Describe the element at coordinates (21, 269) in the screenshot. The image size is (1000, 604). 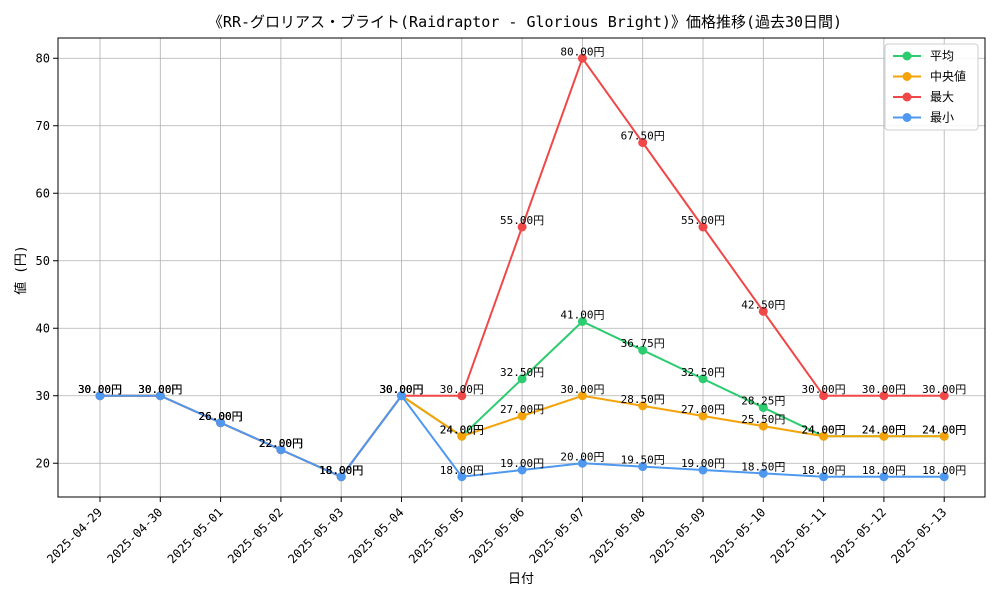
I see `y-axis-label: 値 (円)` at that location.